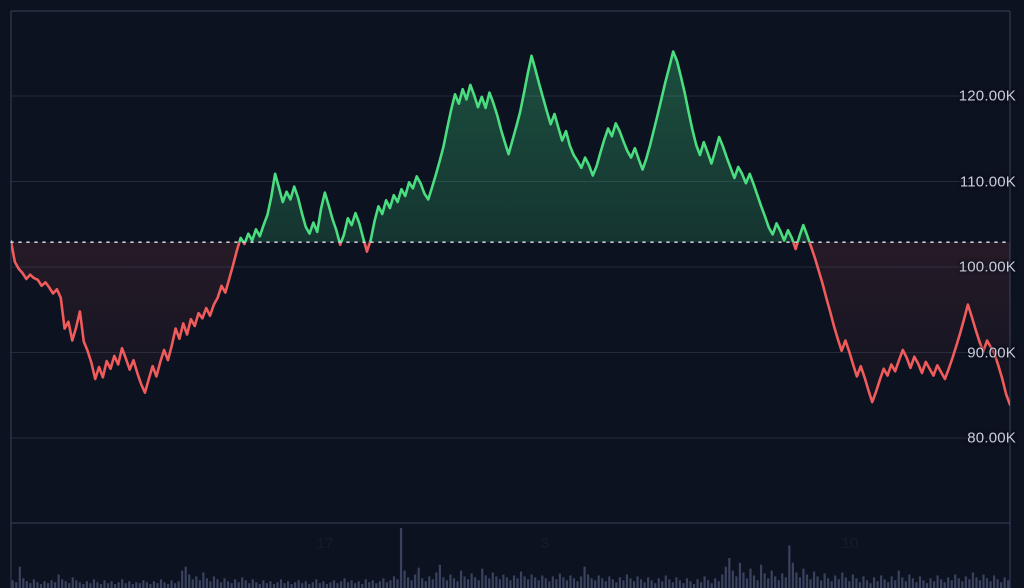 The image size is (1024, 588). Describe the element at coordinates (987, 267) in the screenshot. I see `y-axis-tick-label: 100.00K` at that location.